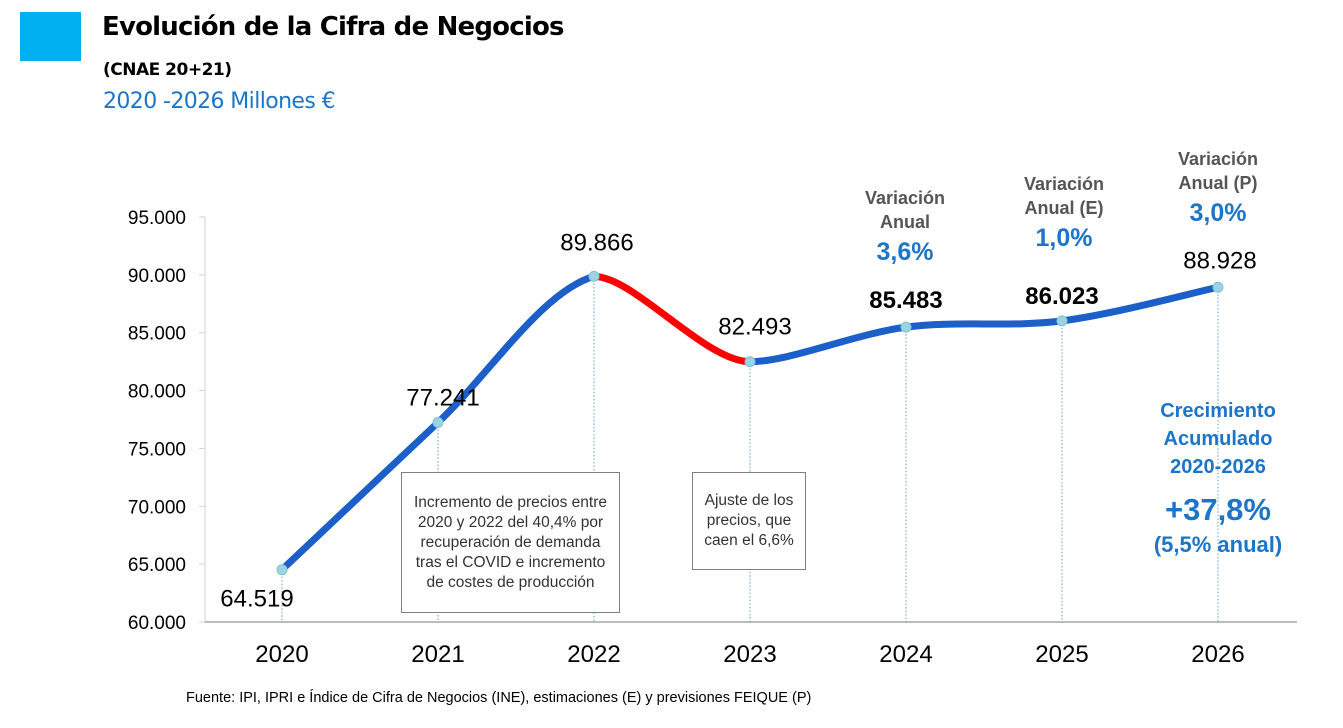 This screenshot has width=1343, height=728. What do you see at coordinates (1217, 654) in the screenshot?
I see `x-tick-label-2026: 2026` at bounding box center [1217, 654].